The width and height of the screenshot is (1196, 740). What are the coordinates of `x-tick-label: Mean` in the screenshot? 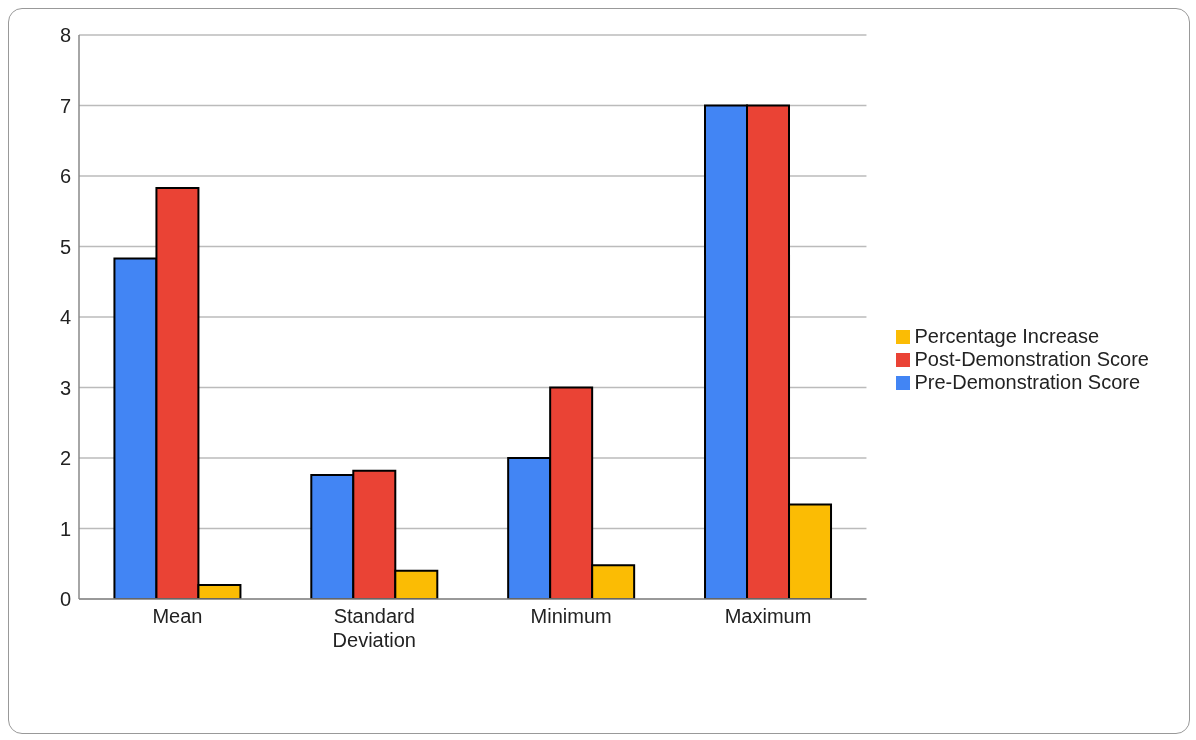 It's located at (177, 616).